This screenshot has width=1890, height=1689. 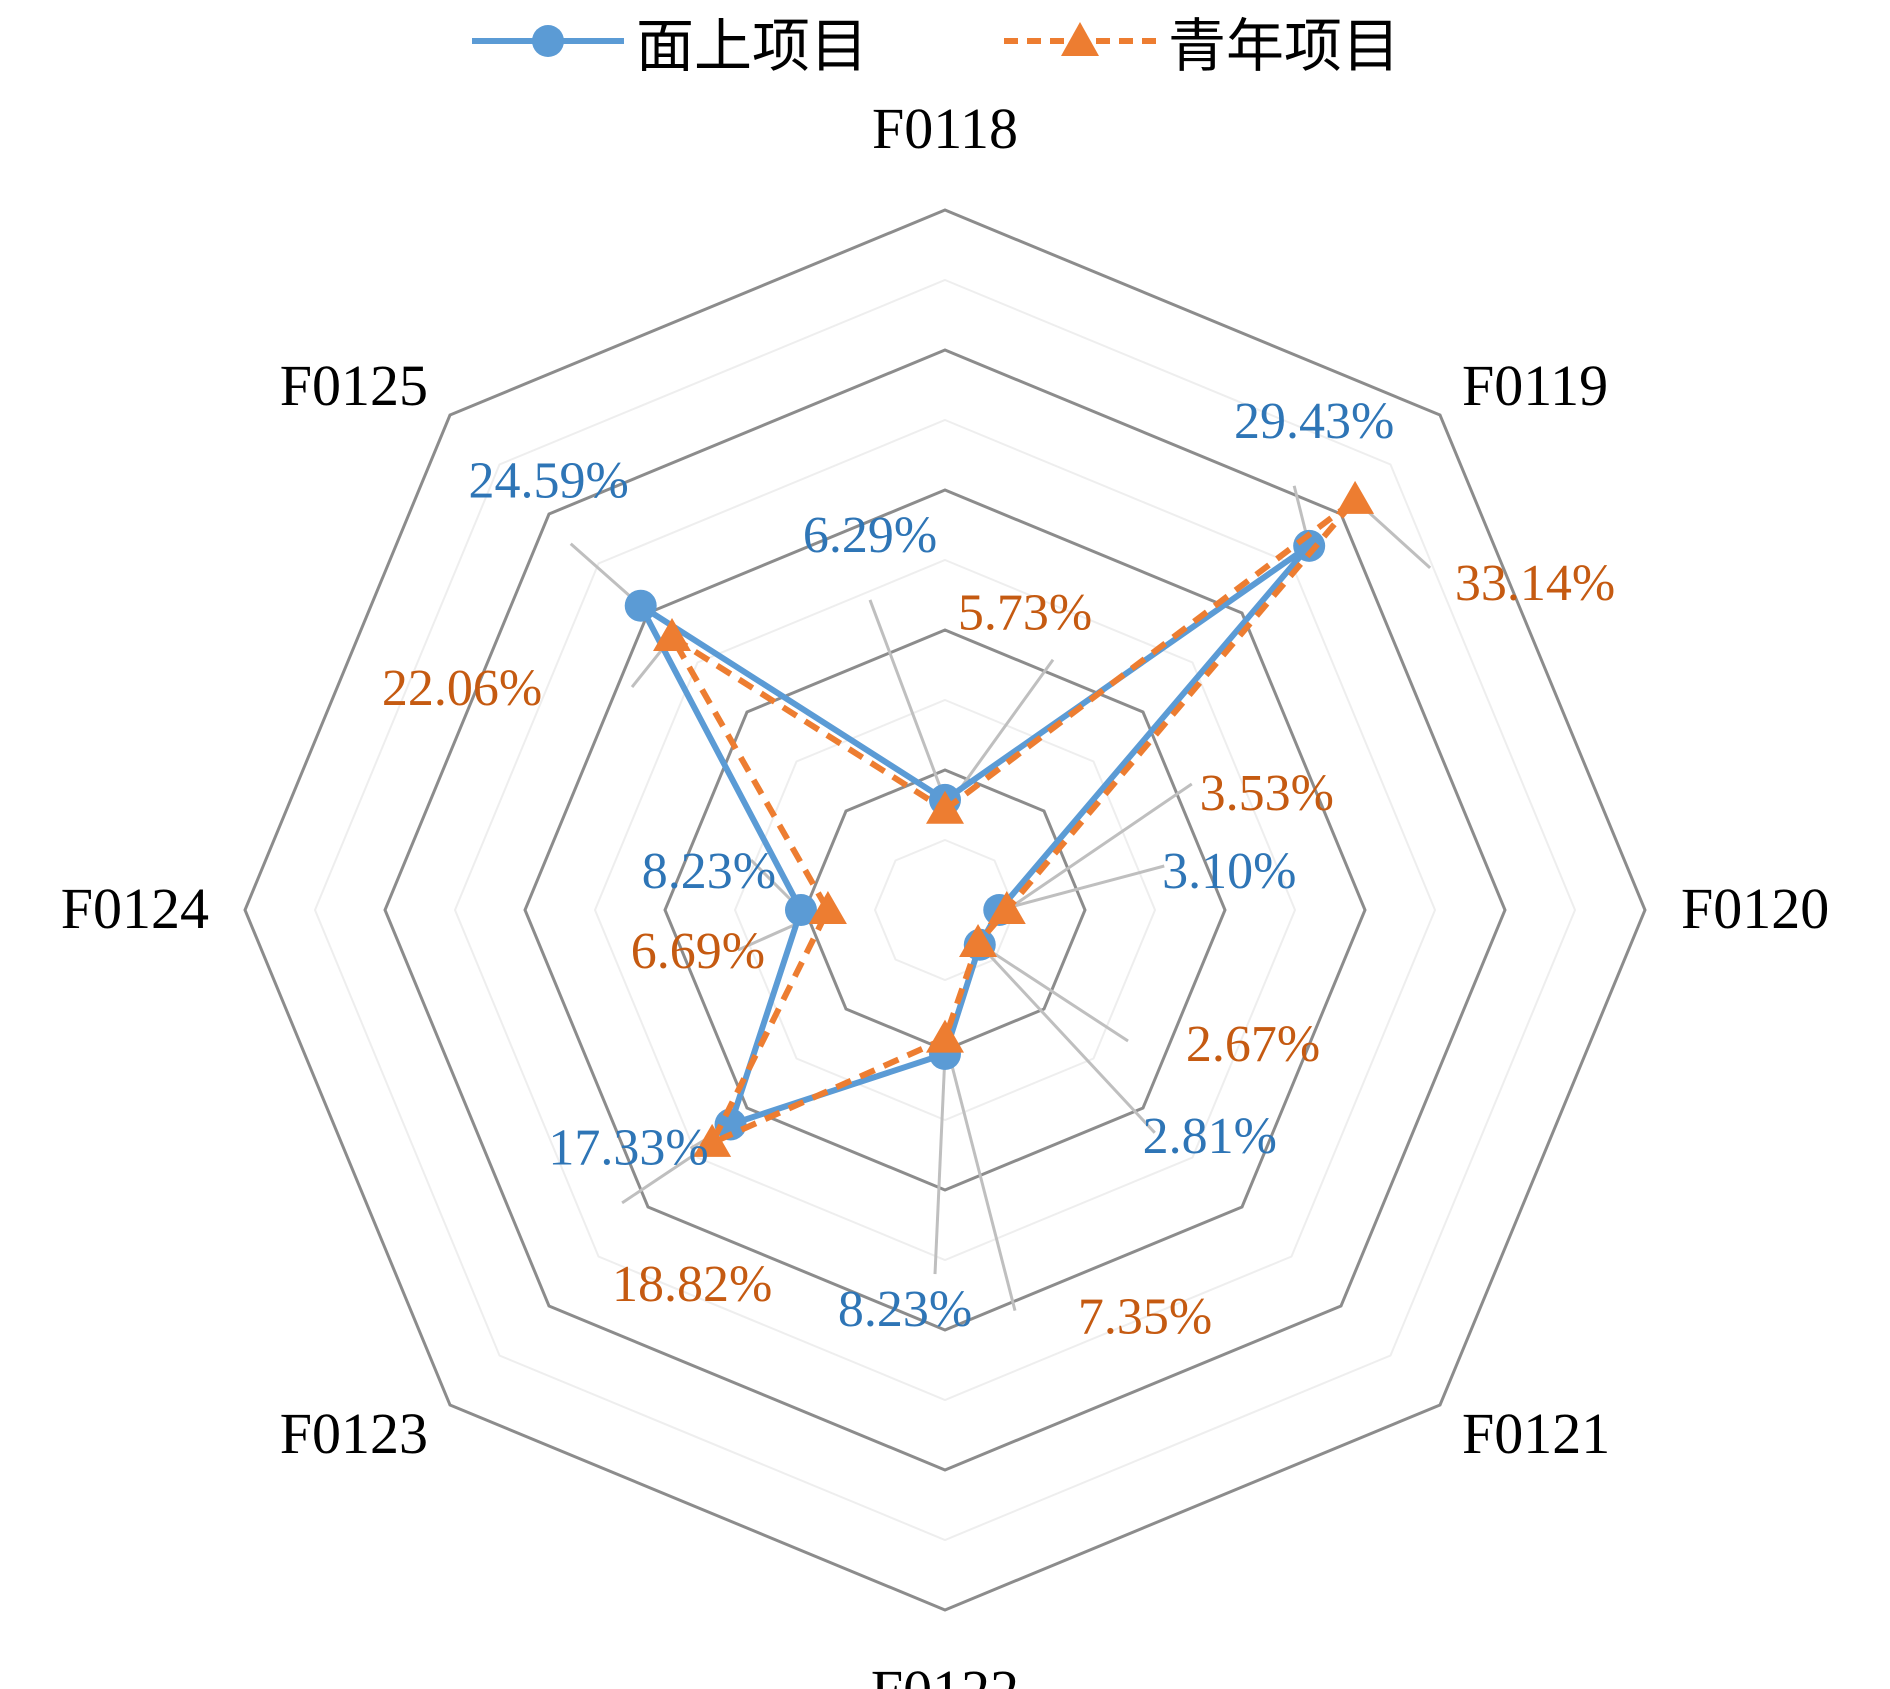 I want to click on data-label: 18.82%, so click(x=692, y=1284).